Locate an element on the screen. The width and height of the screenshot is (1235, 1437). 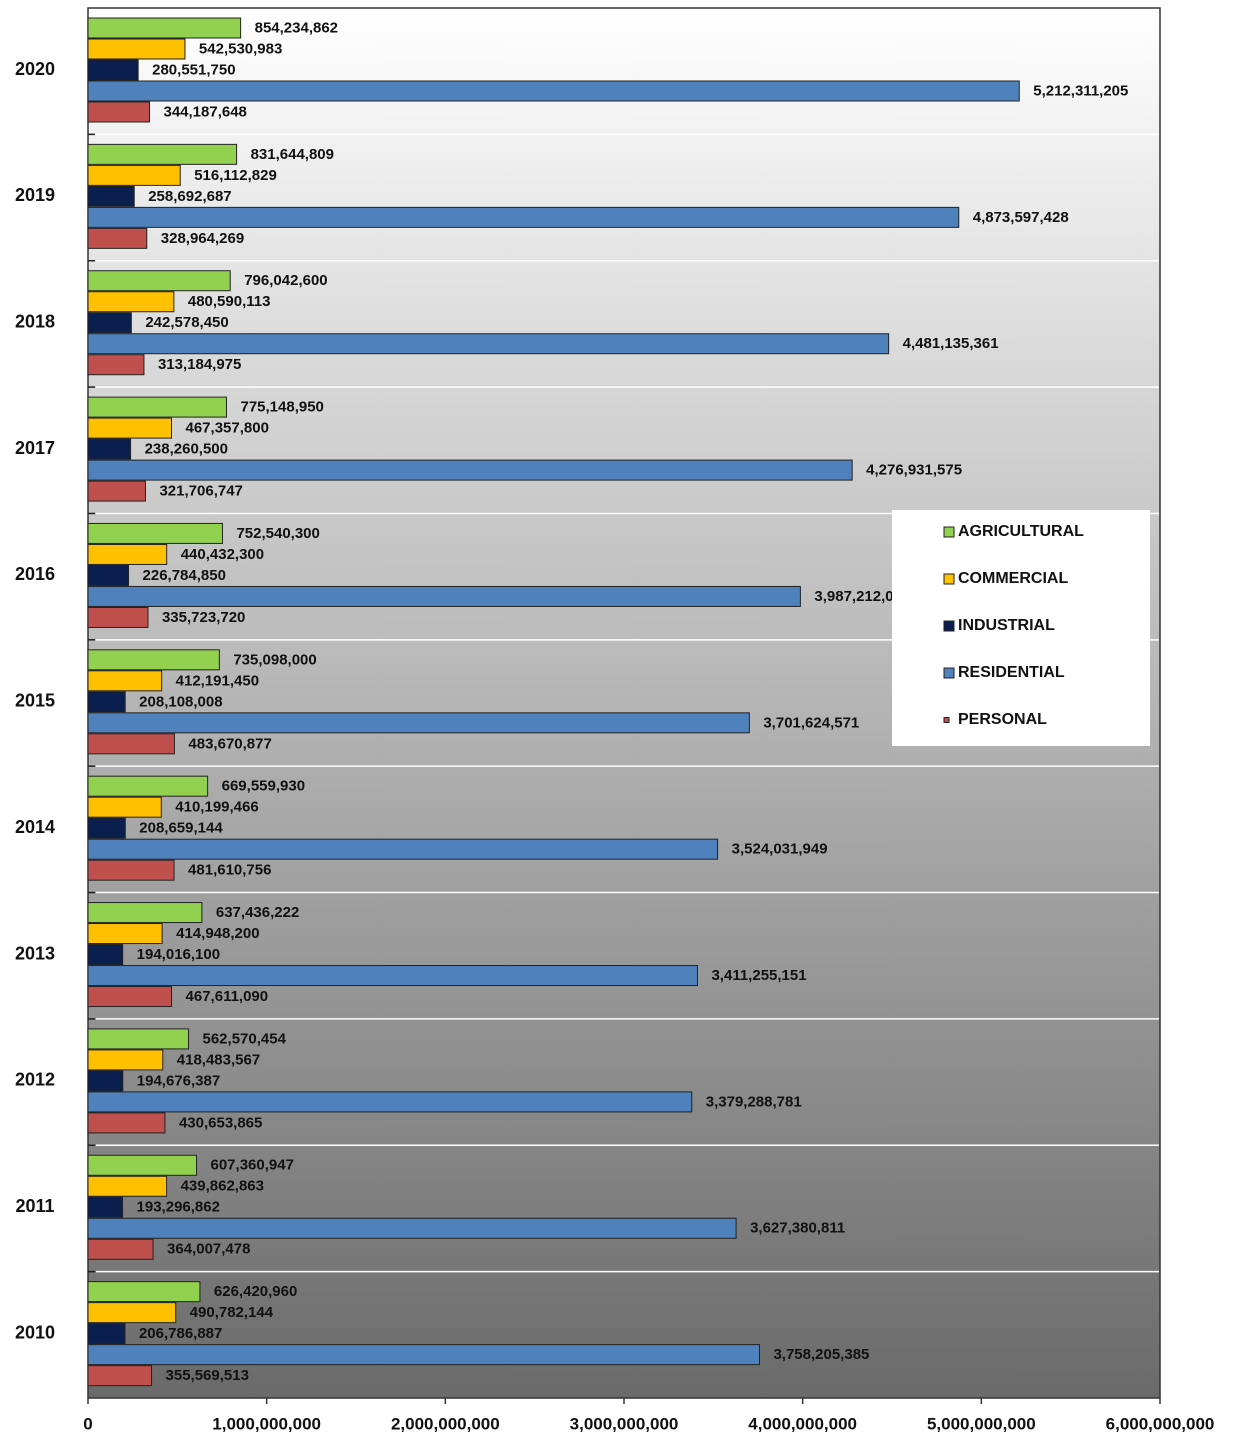
legend-label: COMMERCIAL is located at coordinates (1013, 578).